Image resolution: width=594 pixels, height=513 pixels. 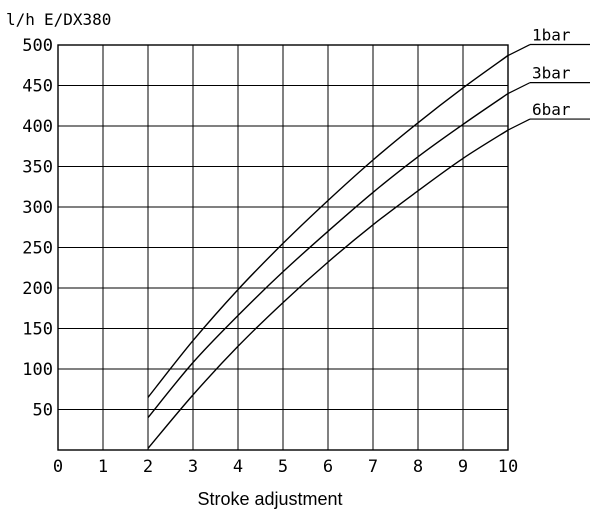 What do you see at coordinates (551, 35) in the screenshot?
I see `series-label-1bar: 1bar` at bounding box center [551, 35].